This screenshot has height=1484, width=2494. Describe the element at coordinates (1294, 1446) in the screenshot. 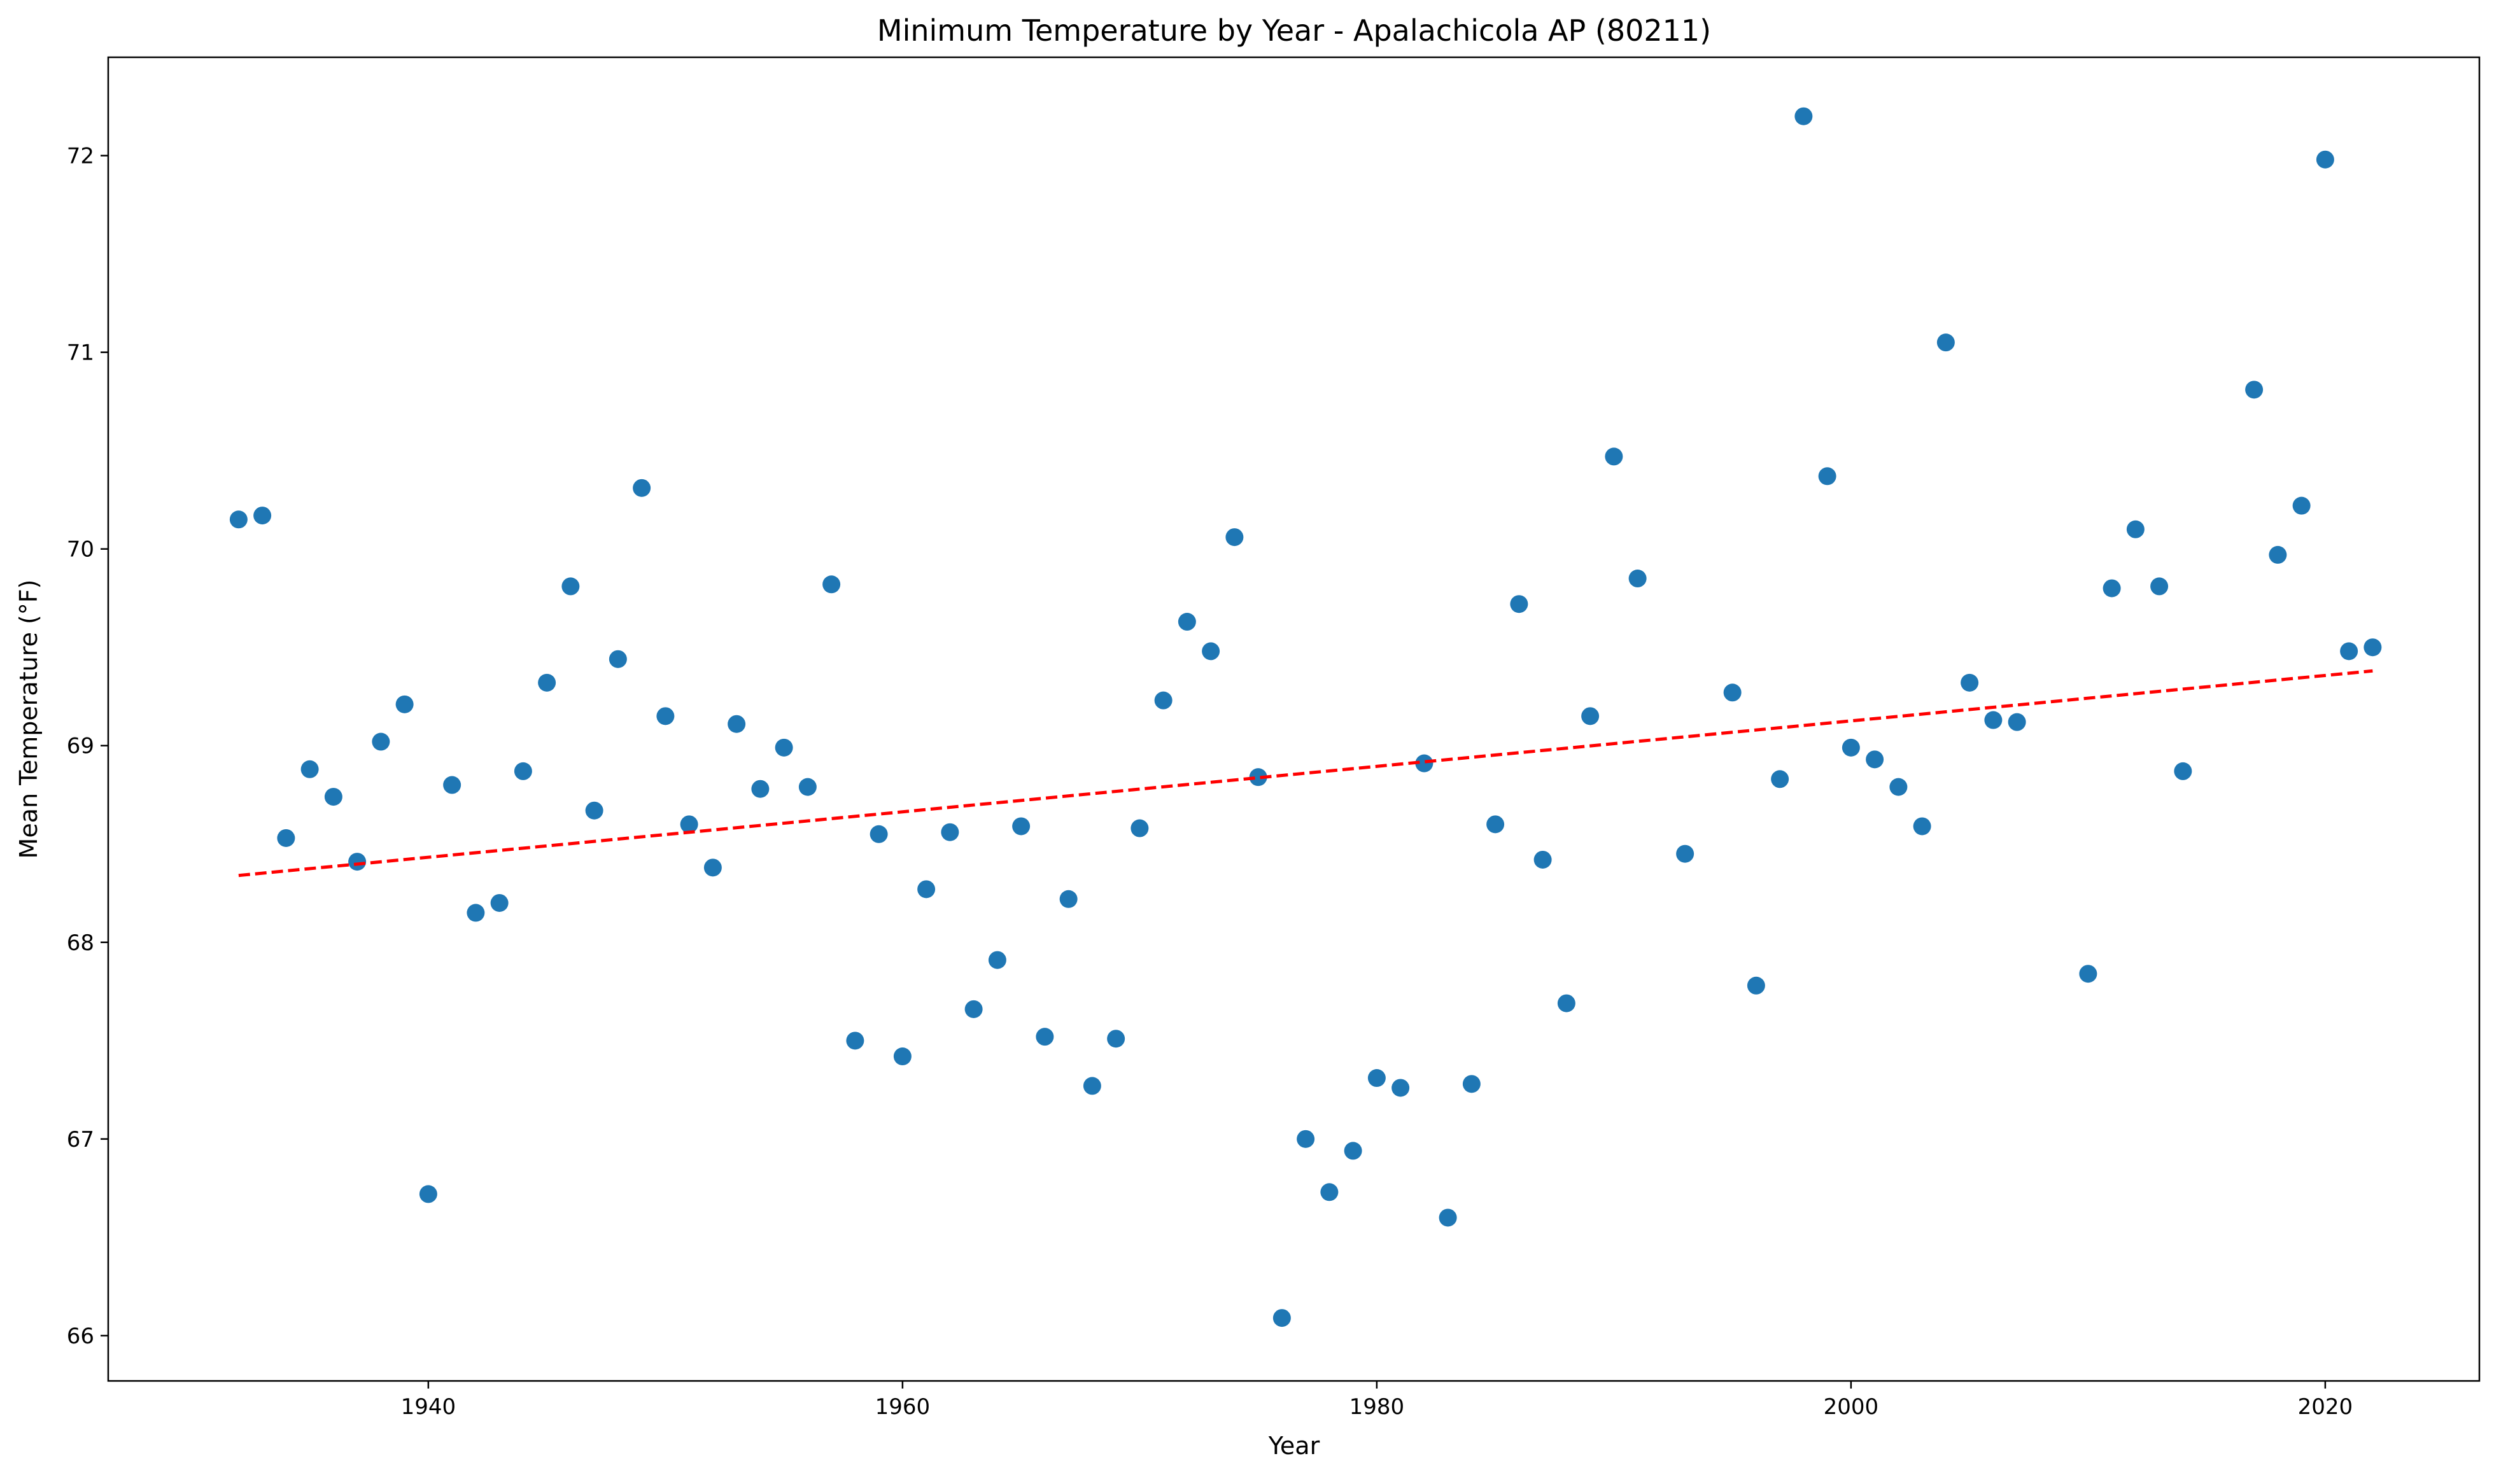

I see `x-axis-label: Year` at that location.